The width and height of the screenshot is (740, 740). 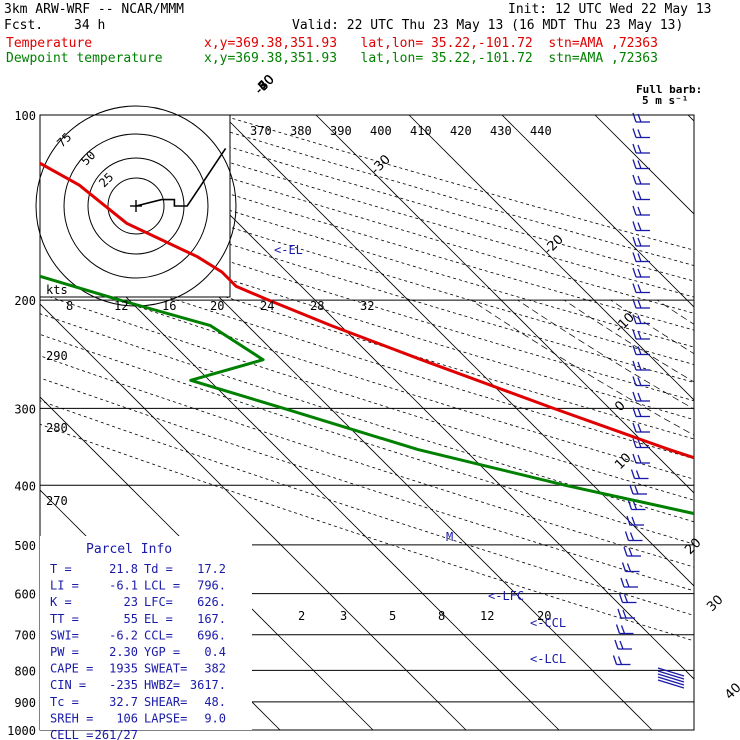 What do you see at coordinates (123, 635) in the screenshot?
I see `parcel-value: -6.2` at bounding box center [123, 635].